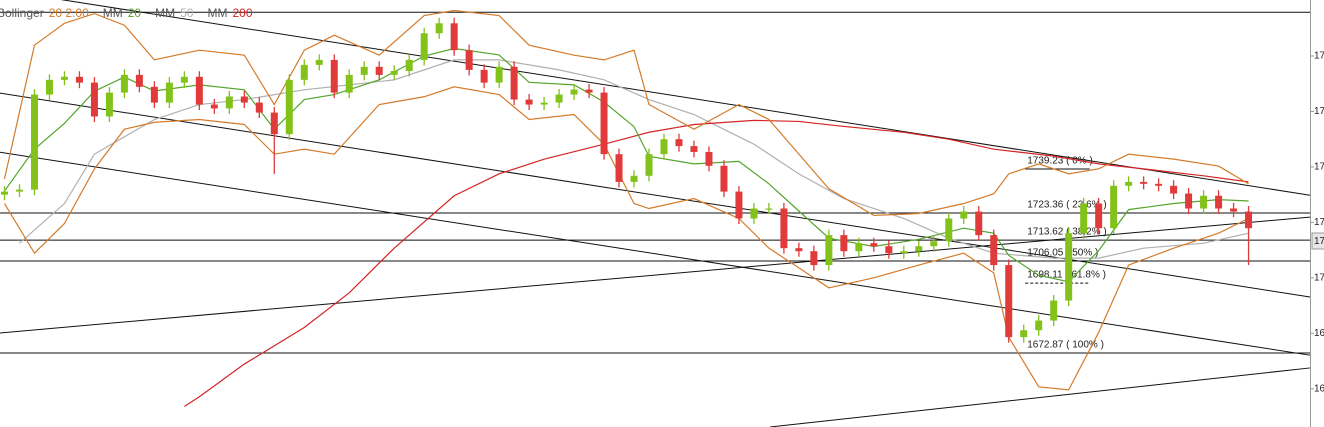 The width and height of the screenshot is (1324, 427). I want to click on legend-params: 20, so click(135, 13).